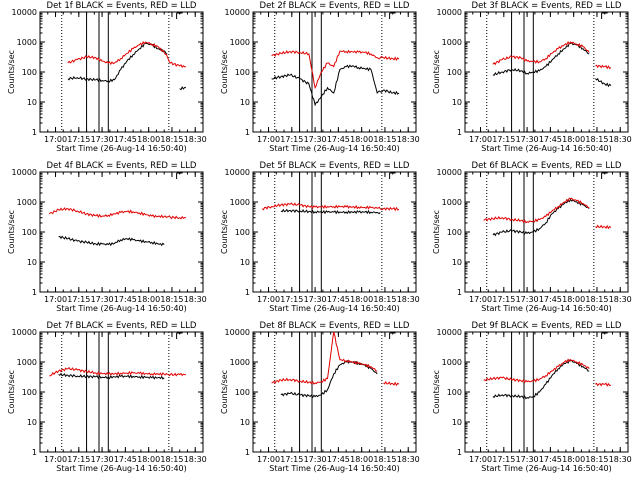  I want to click on chart-title: Det 7f BLACK = Events, RED = LLD, so click(122, 326).